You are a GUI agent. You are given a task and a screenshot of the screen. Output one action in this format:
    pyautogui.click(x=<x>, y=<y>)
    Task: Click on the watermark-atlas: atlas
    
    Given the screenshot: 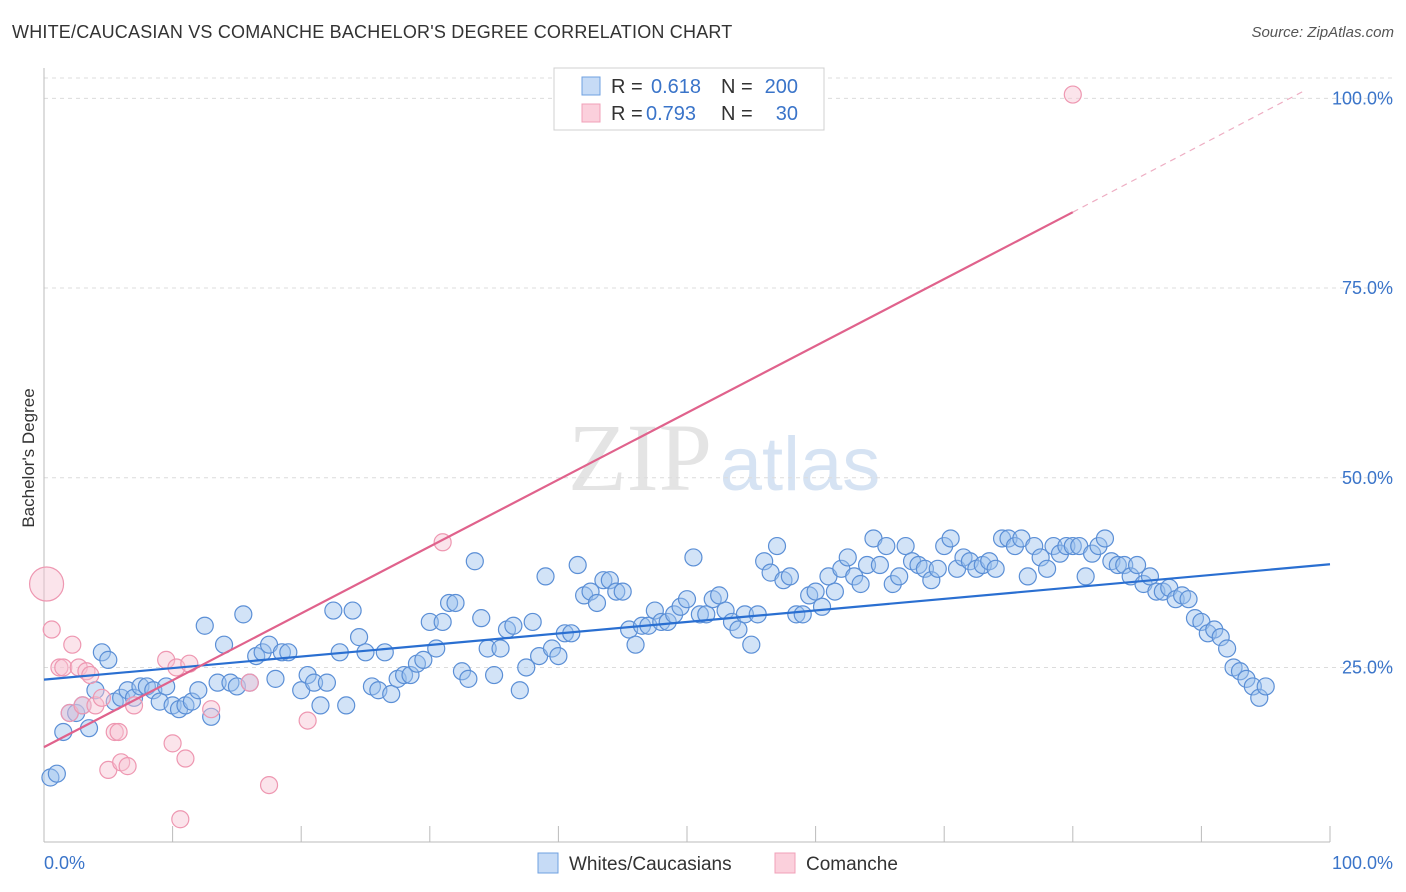 What is the action you would take?
    pyautogui.click(x=800, y=464)
    